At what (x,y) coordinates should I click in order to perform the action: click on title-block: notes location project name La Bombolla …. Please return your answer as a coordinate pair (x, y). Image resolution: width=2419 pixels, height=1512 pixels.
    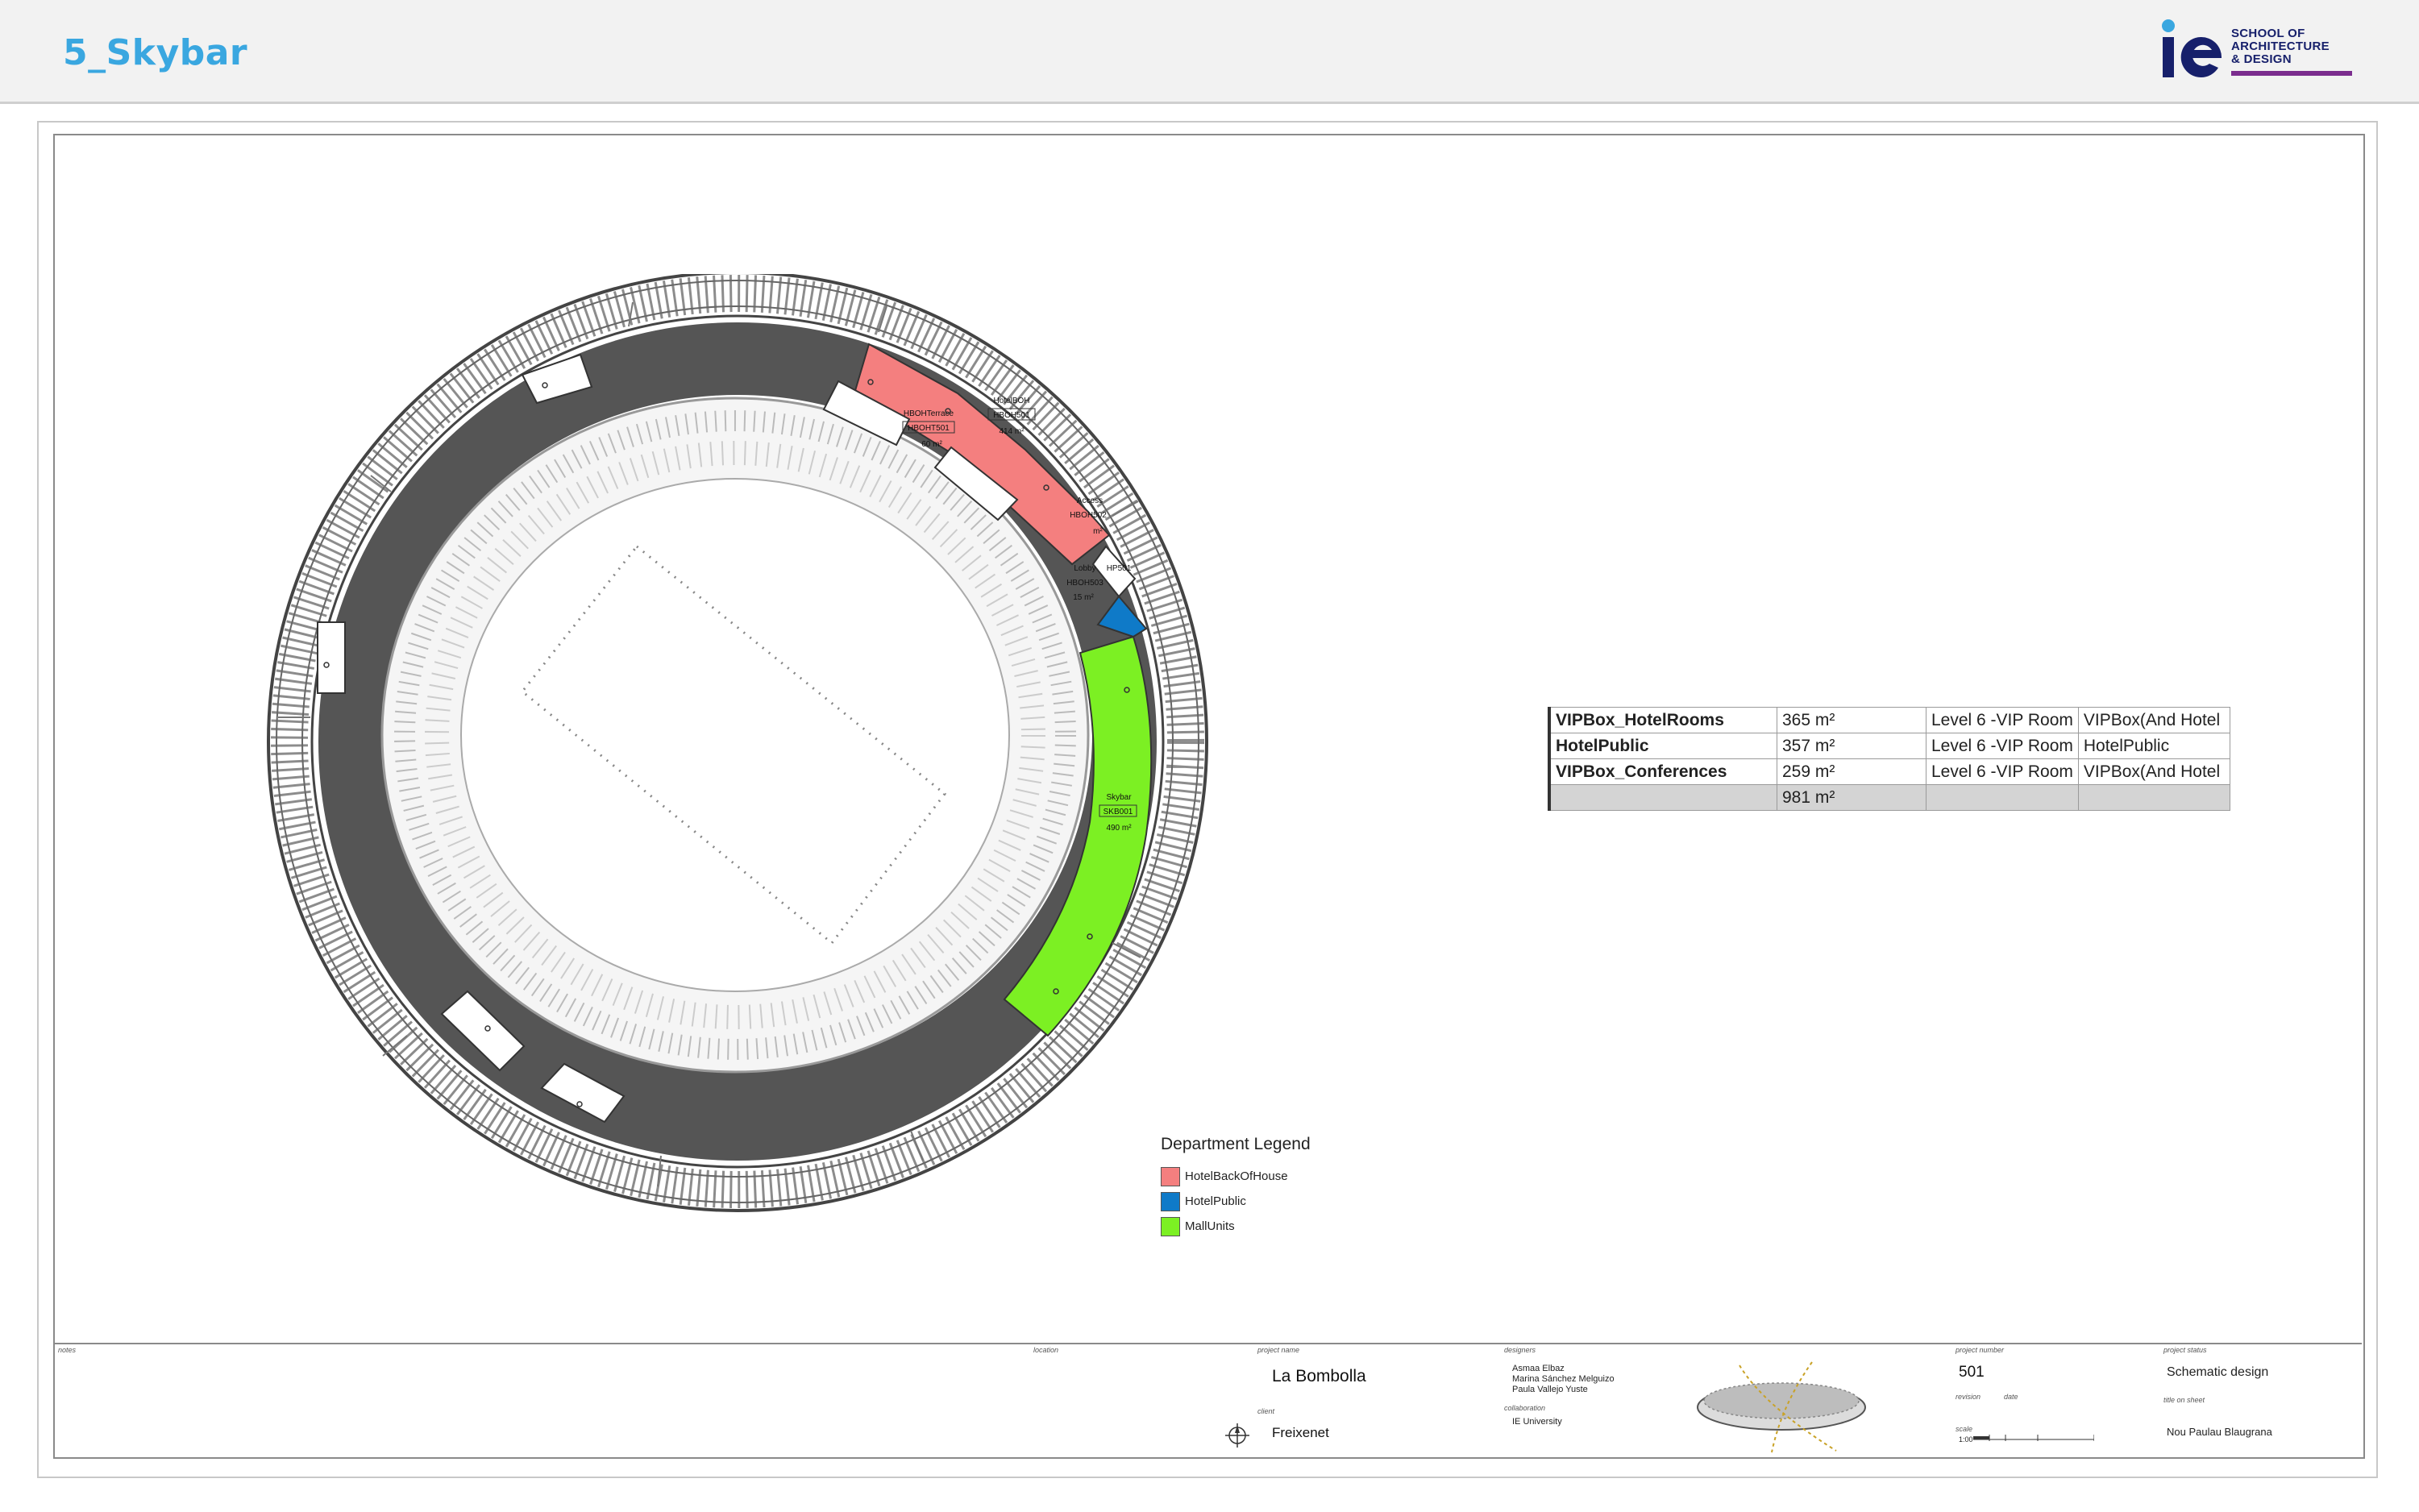
    Looking at the image, I should click on (1208, 1400).